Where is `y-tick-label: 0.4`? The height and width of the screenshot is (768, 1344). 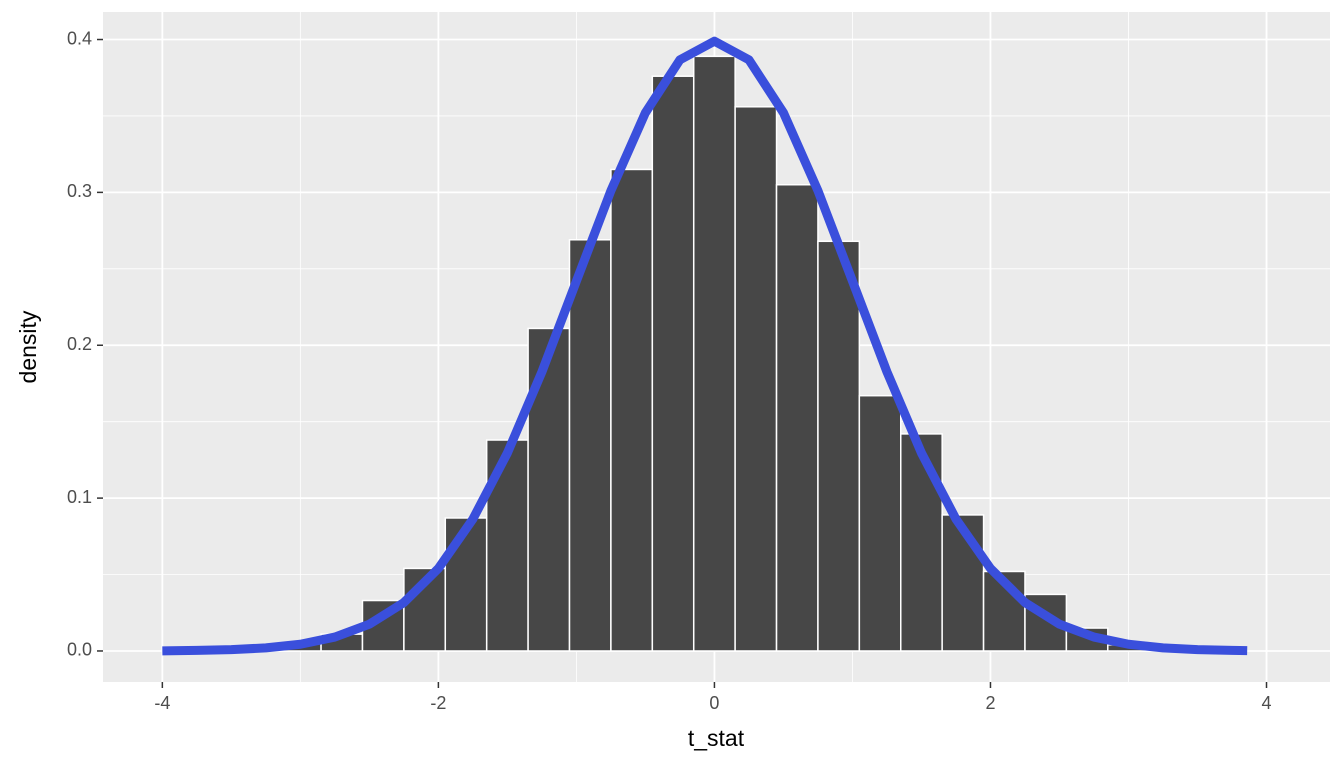 y-tick-label: 0.4 is located at coordinates (79, 38).